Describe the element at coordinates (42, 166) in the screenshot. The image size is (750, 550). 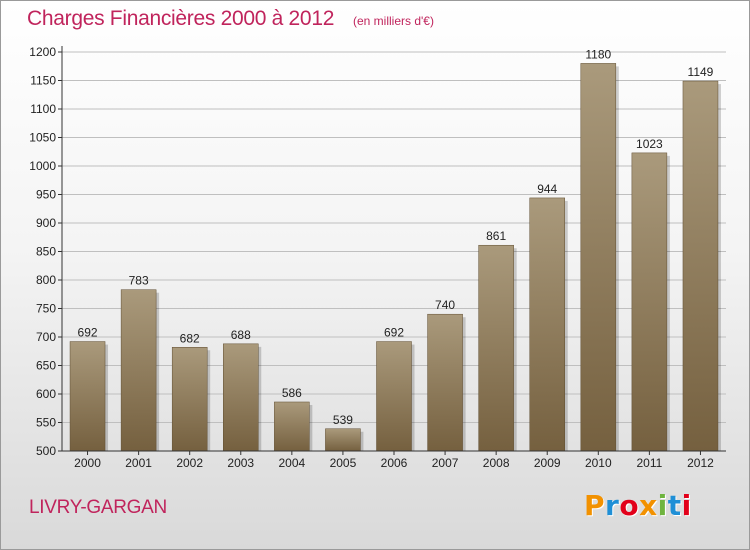
I see `y-tick-label: 1000` at that location.